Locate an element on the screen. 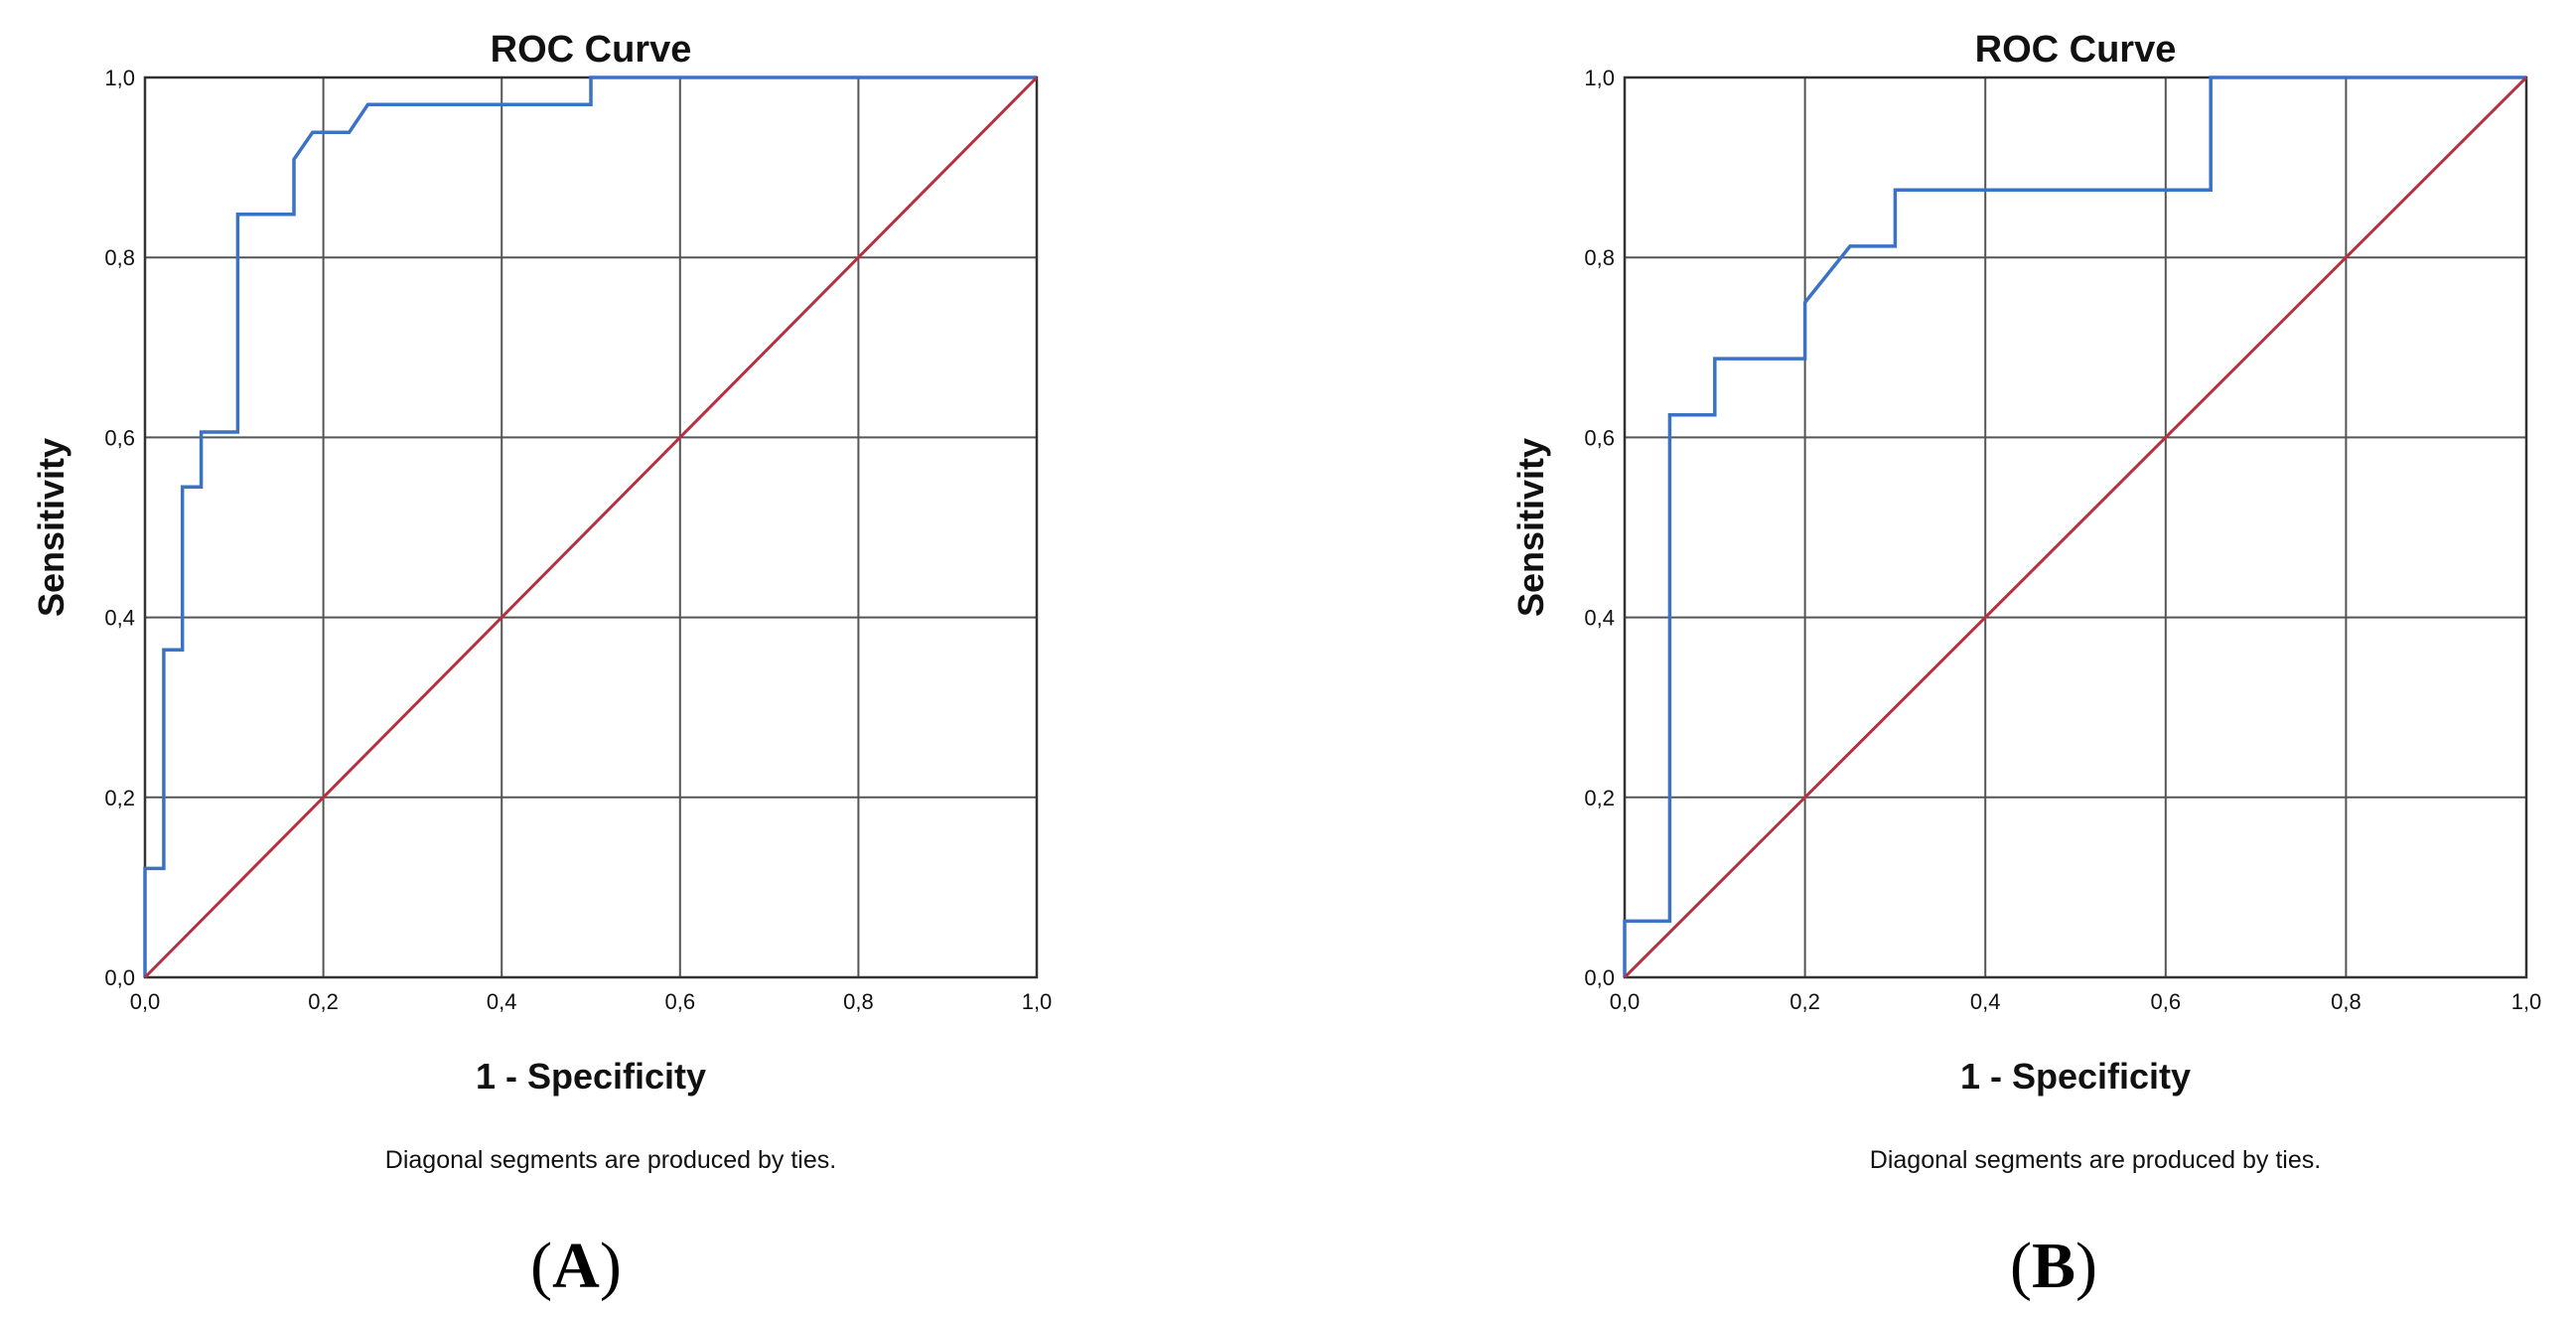  panel-label-letter: B is located at coordinates (2054, 1266).